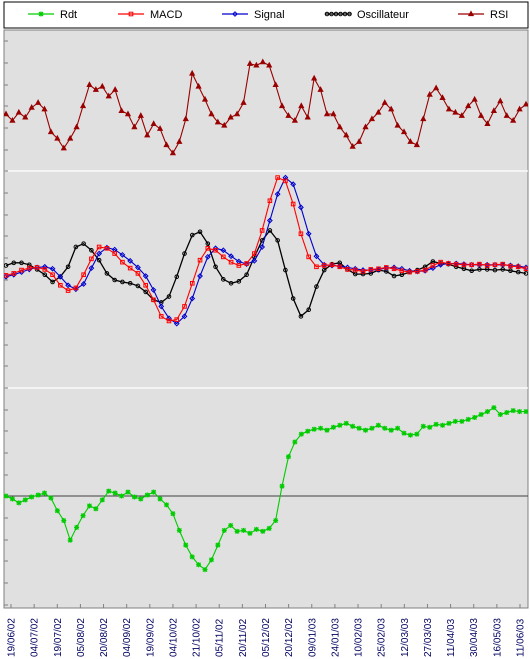  What do you see at coordinates (312, 637) in the screenshot?
I see `x-tick-label: 09/01/03` at bounding box center [312, 637].